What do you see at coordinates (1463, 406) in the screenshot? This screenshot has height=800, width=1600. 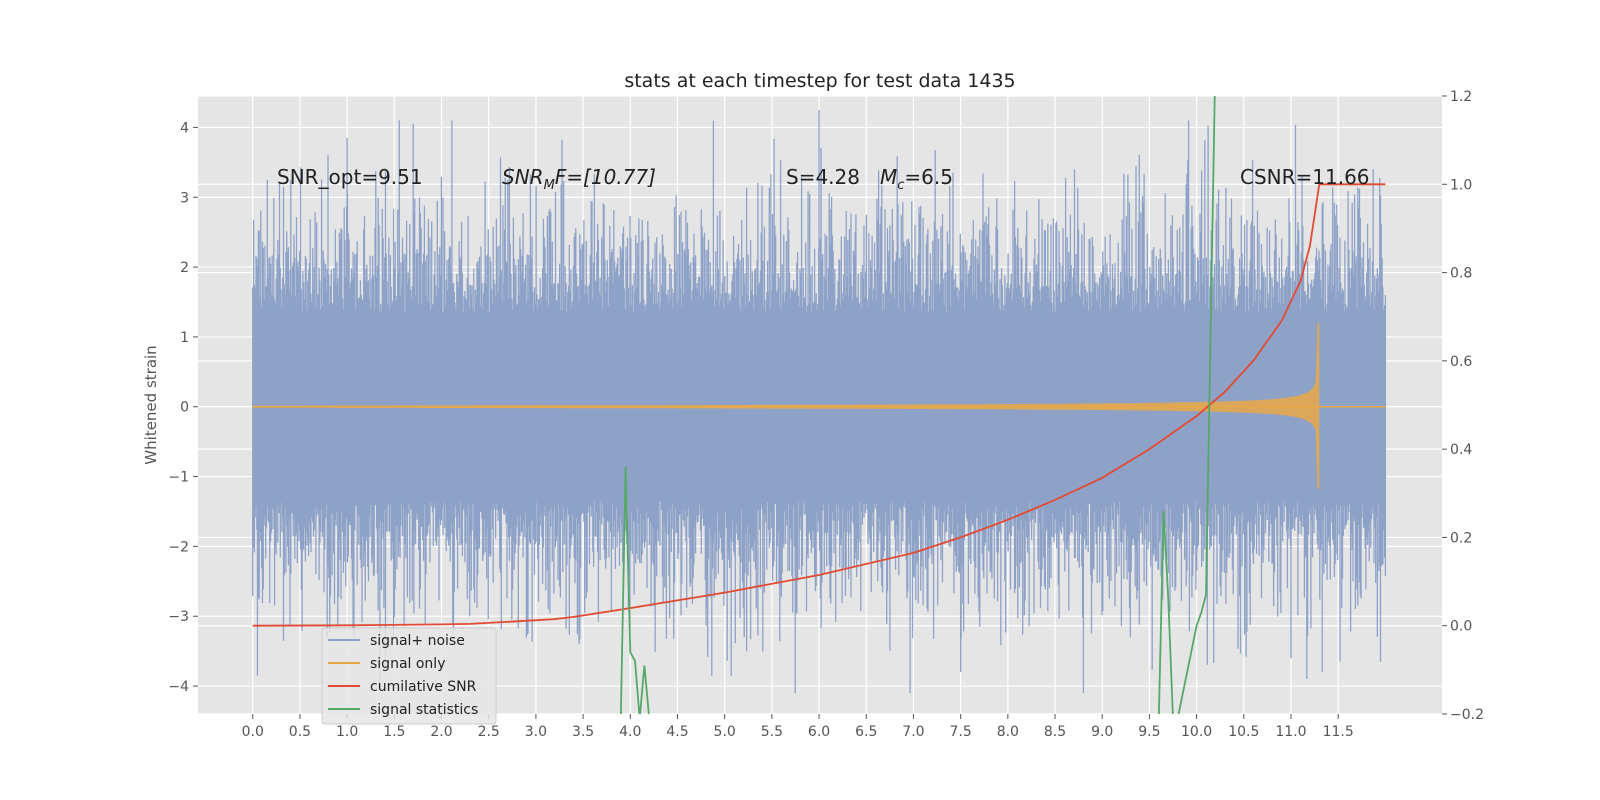 I see `right-axis-ticks: −0.2 0.0 0.2 0.4 0.6 0.8 1.0 1.2` at bounding box center [1463, 406].